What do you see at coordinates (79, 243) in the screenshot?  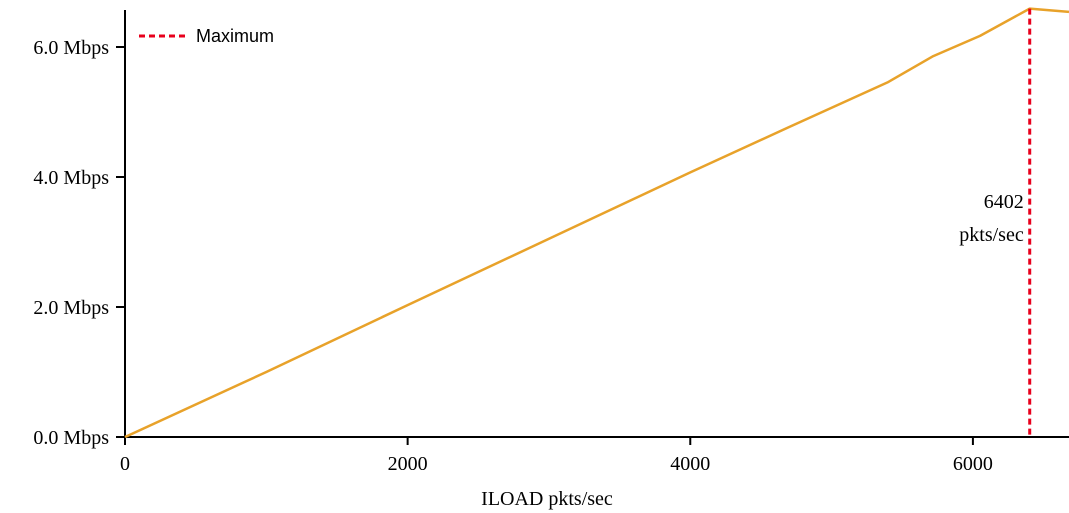 I see `y-ticks: 0.0 Mbps 2.0 Mbps 4.0 Mbps 6.0 Mbps` at bounding box center [79, 243].